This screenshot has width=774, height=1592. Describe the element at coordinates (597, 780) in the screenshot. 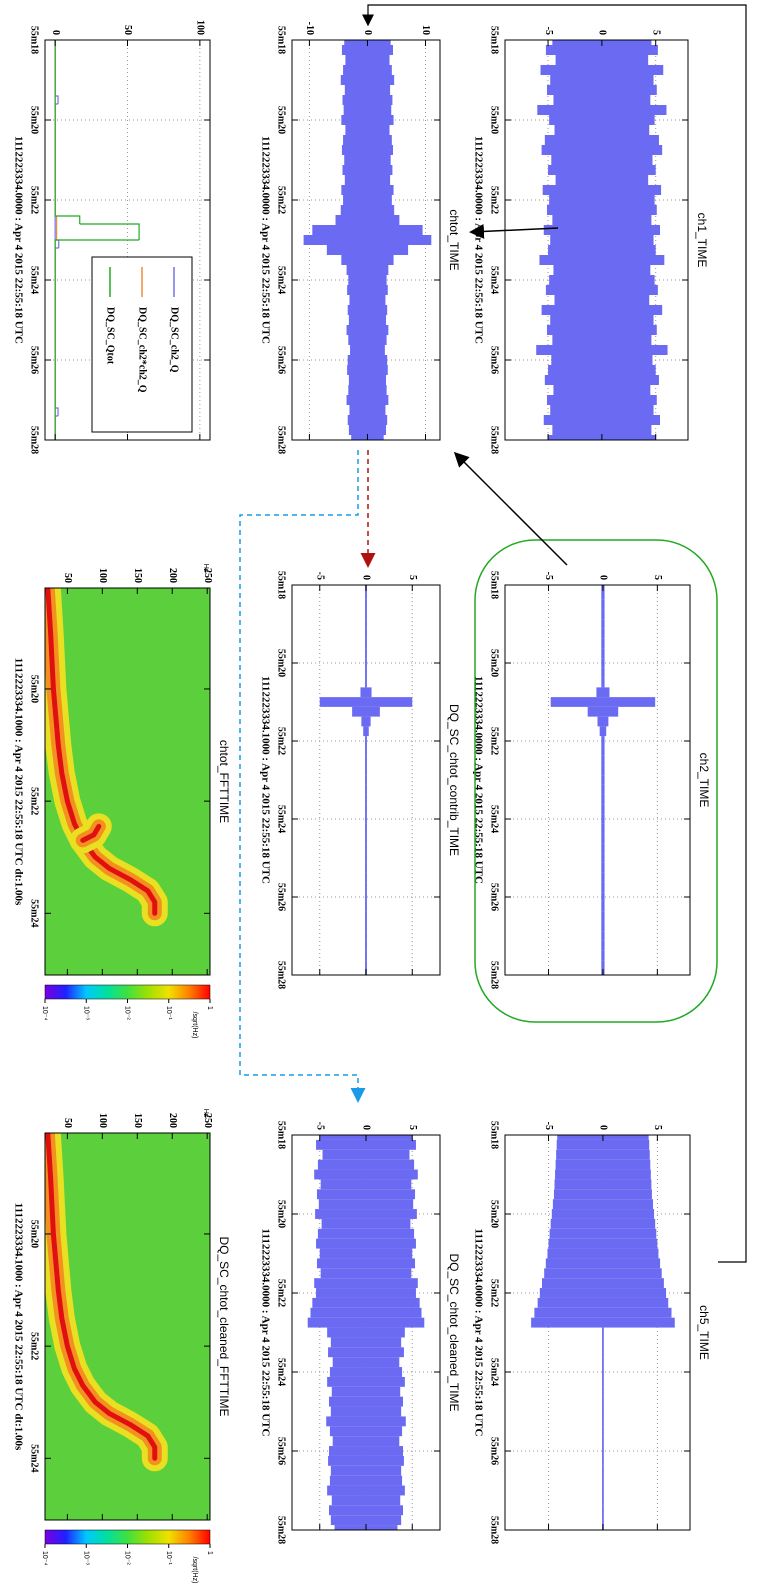

I see `plot-frame` at that location.